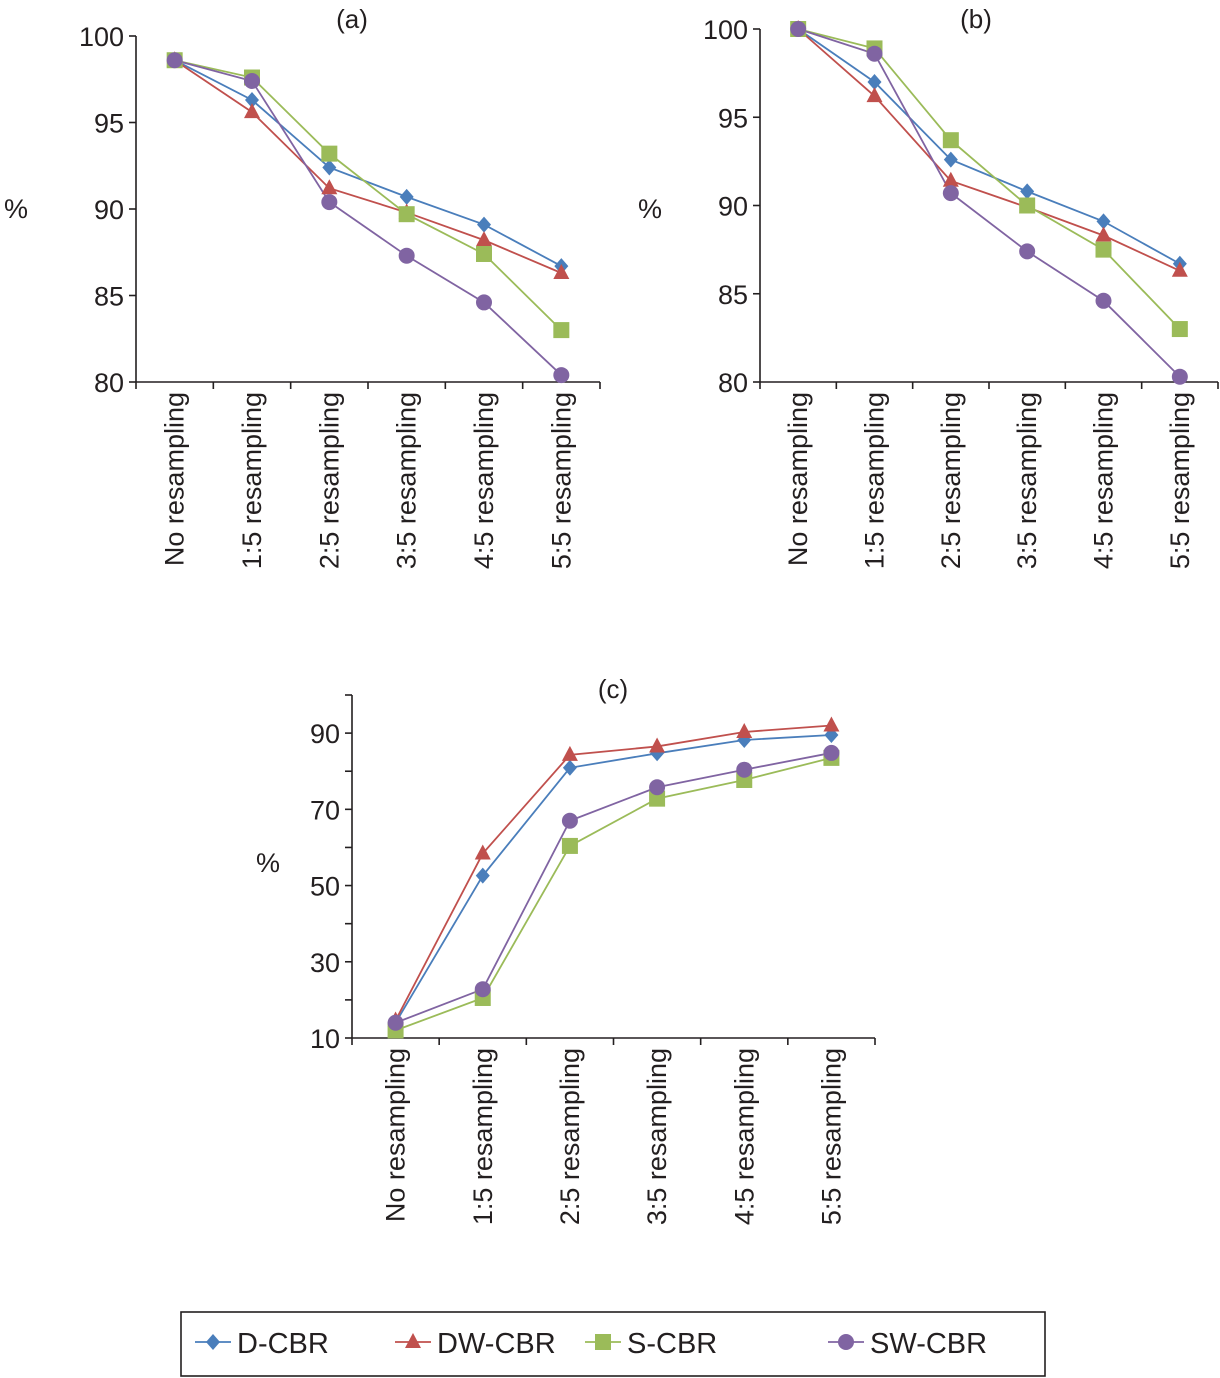  Describe the element at coordinates (496, 1344) in the screenshot. I see `legend-label: DW-CBR` at that location.